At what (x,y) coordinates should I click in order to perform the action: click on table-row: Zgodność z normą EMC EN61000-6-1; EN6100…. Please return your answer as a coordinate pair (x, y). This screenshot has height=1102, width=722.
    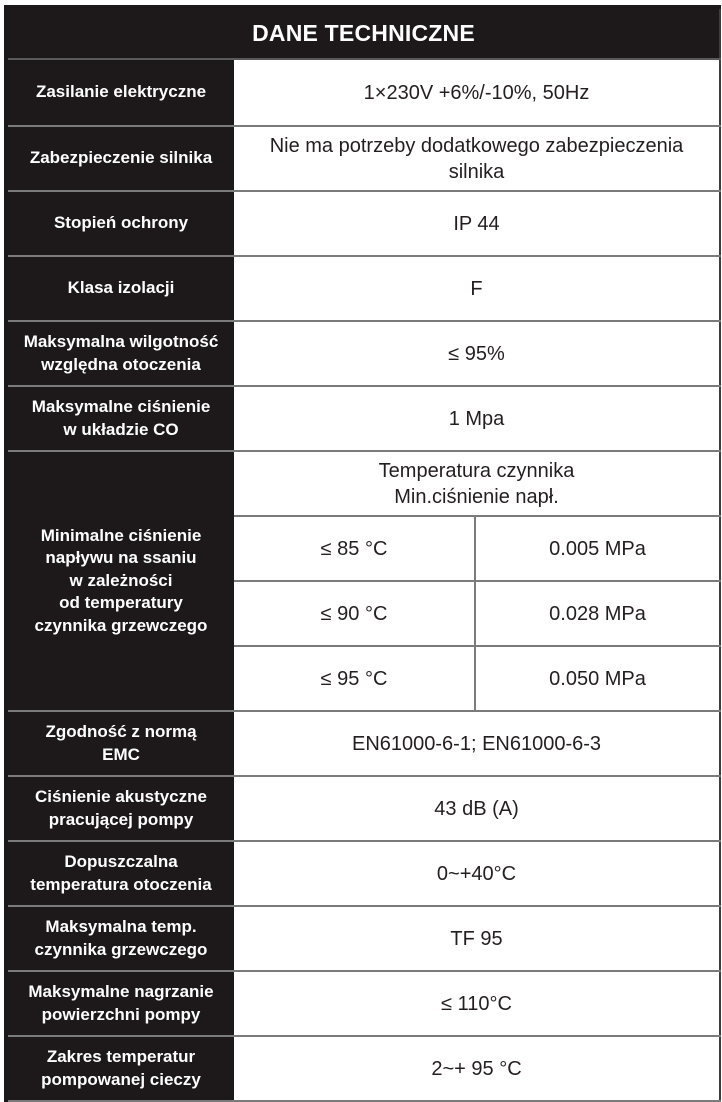
    Looking at the image, I should click on (363, 744).